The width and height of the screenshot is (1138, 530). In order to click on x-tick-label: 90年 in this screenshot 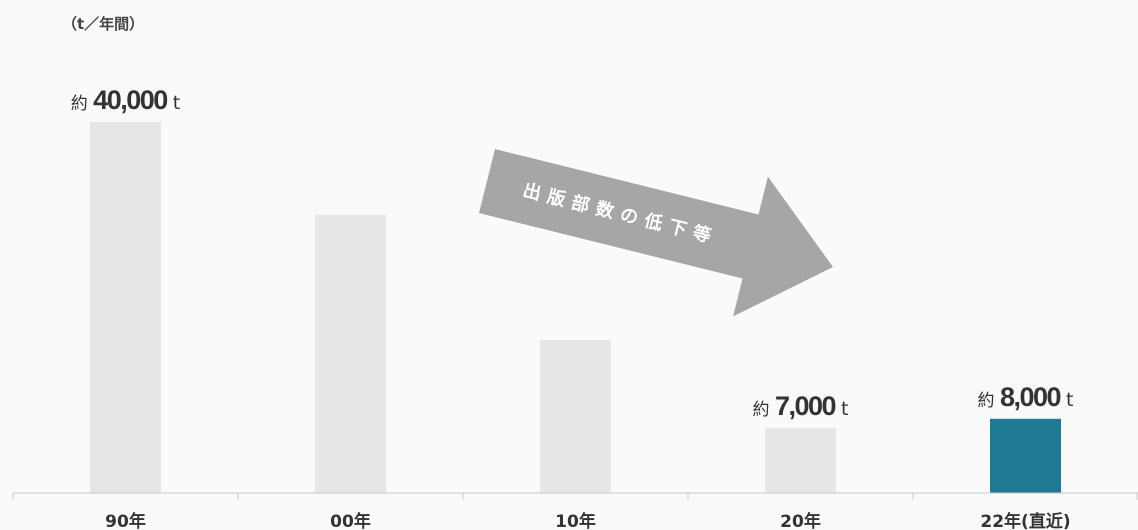, I will do `click(125, 520)`.